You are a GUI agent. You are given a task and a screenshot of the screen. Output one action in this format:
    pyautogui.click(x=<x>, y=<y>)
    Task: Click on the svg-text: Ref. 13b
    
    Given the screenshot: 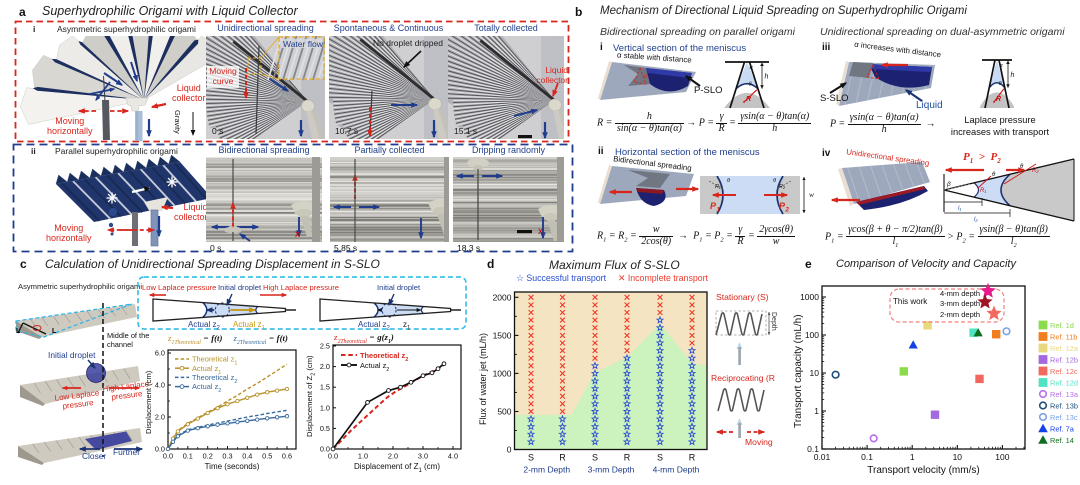 What is the action you would take?
    pyautogui.click(x=1064, y=406)
    